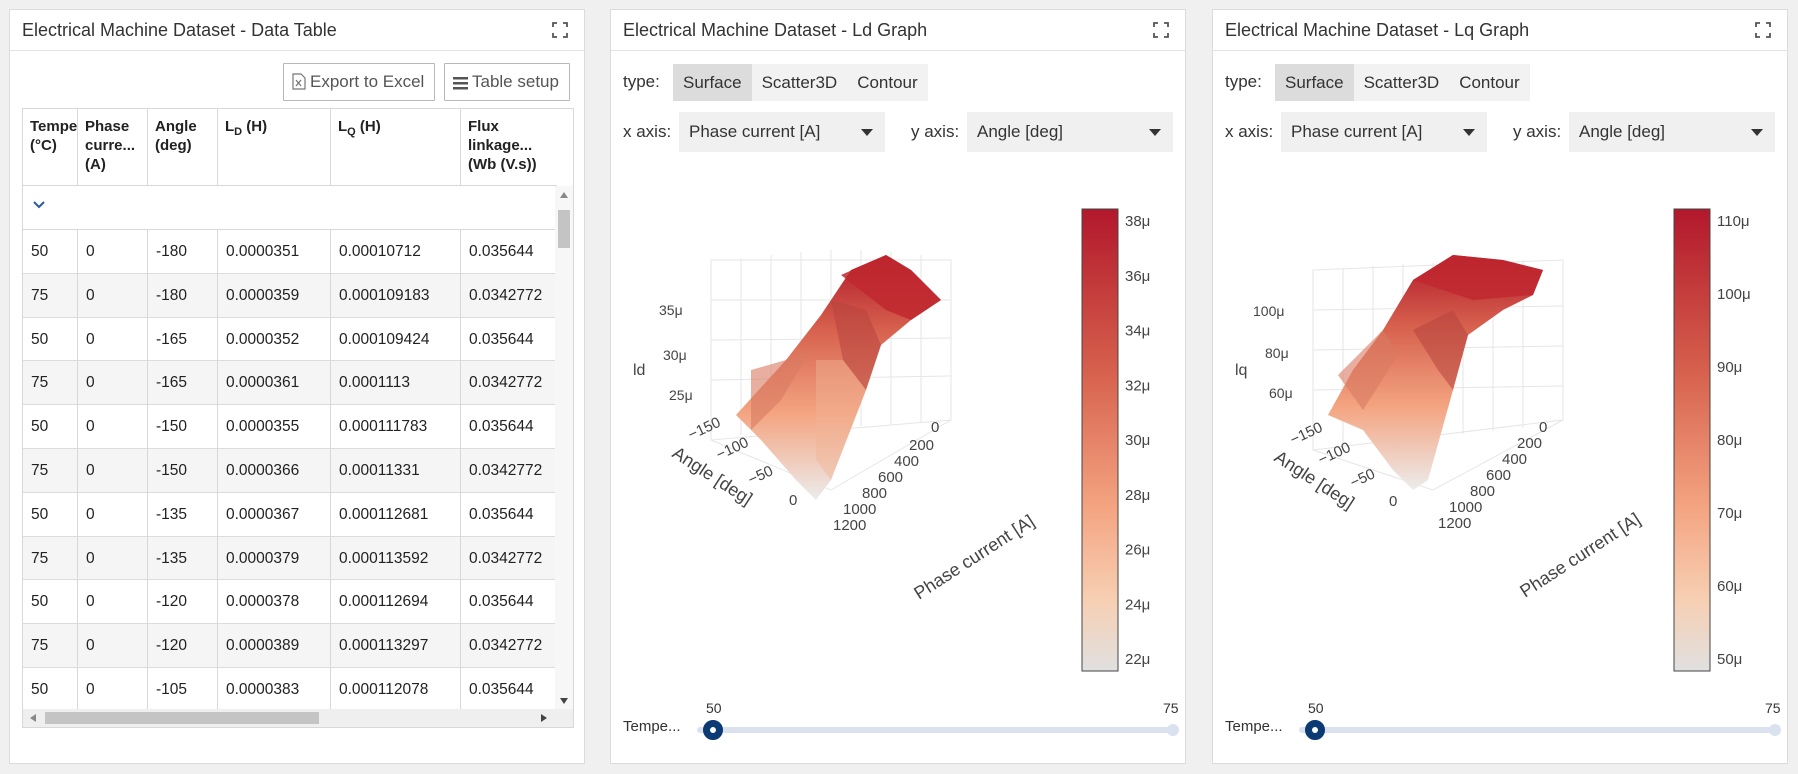 The image size is (1798, 774). Describe the element at coordinates (290, 689) in the screenshot. I see `table-row: 50 0 -105 0.0000383 0.000112078 0.035644` at that location.